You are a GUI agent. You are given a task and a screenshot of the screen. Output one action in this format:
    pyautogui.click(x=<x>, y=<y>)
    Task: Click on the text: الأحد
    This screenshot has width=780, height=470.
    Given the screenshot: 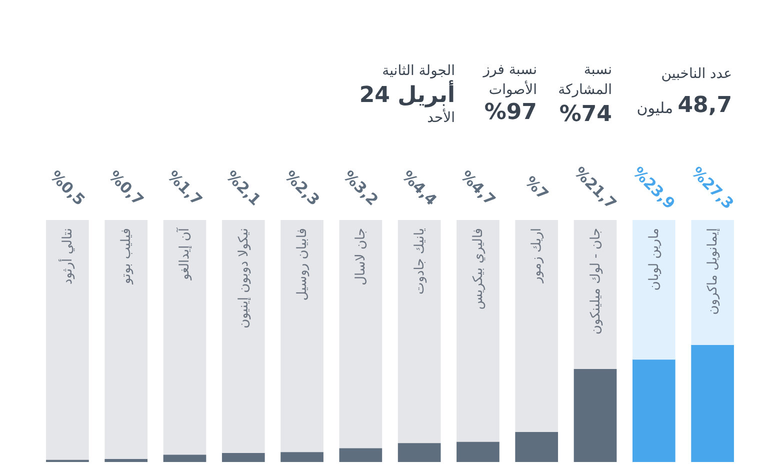 What is the action you would take?
    pyautogui.click(x=441, y=117)
    